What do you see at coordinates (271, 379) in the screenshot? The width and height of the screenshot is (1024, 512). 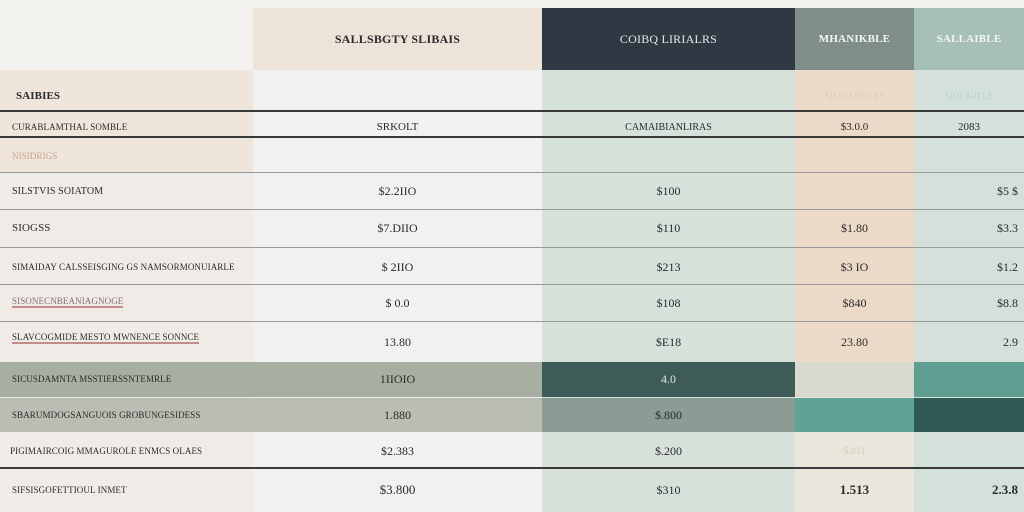 I see `band-row-7-bg` at bounding box center [271, 379].